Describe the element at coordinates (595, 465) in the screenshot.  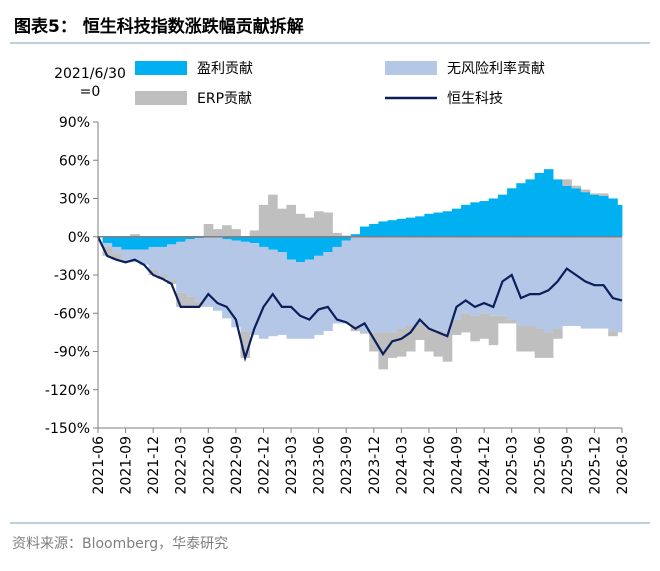
I see `x-tick-label: 2025-12` at that location.